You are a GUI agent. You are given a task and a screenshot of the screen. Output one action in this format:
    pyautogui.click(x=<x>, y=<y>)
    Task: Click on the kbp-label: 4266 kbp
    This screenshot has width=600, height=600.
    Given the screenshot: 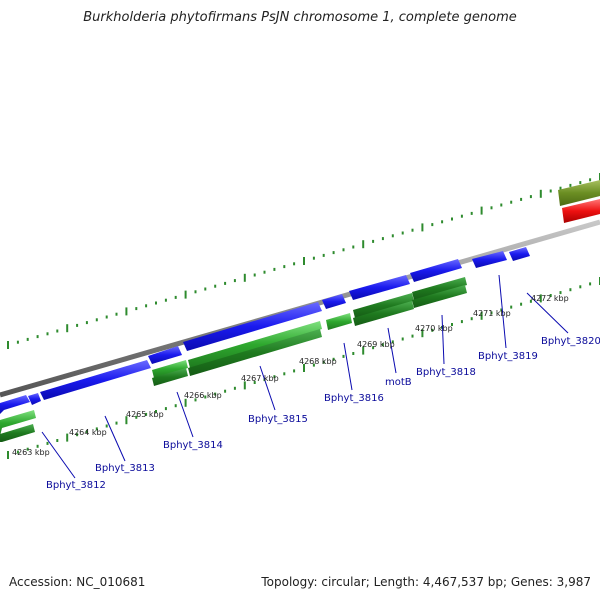 What is the action you would take?
    pyautogui.click(x=203, y=395)
    